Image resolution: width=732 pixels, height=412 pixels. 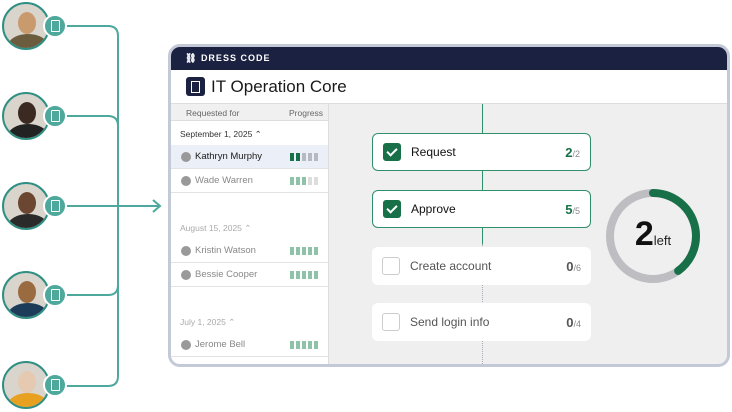 What do you see at coordinates (662, 240) in the screenshot?
I see `remaining-label: left` at bounding box center [662, 240].